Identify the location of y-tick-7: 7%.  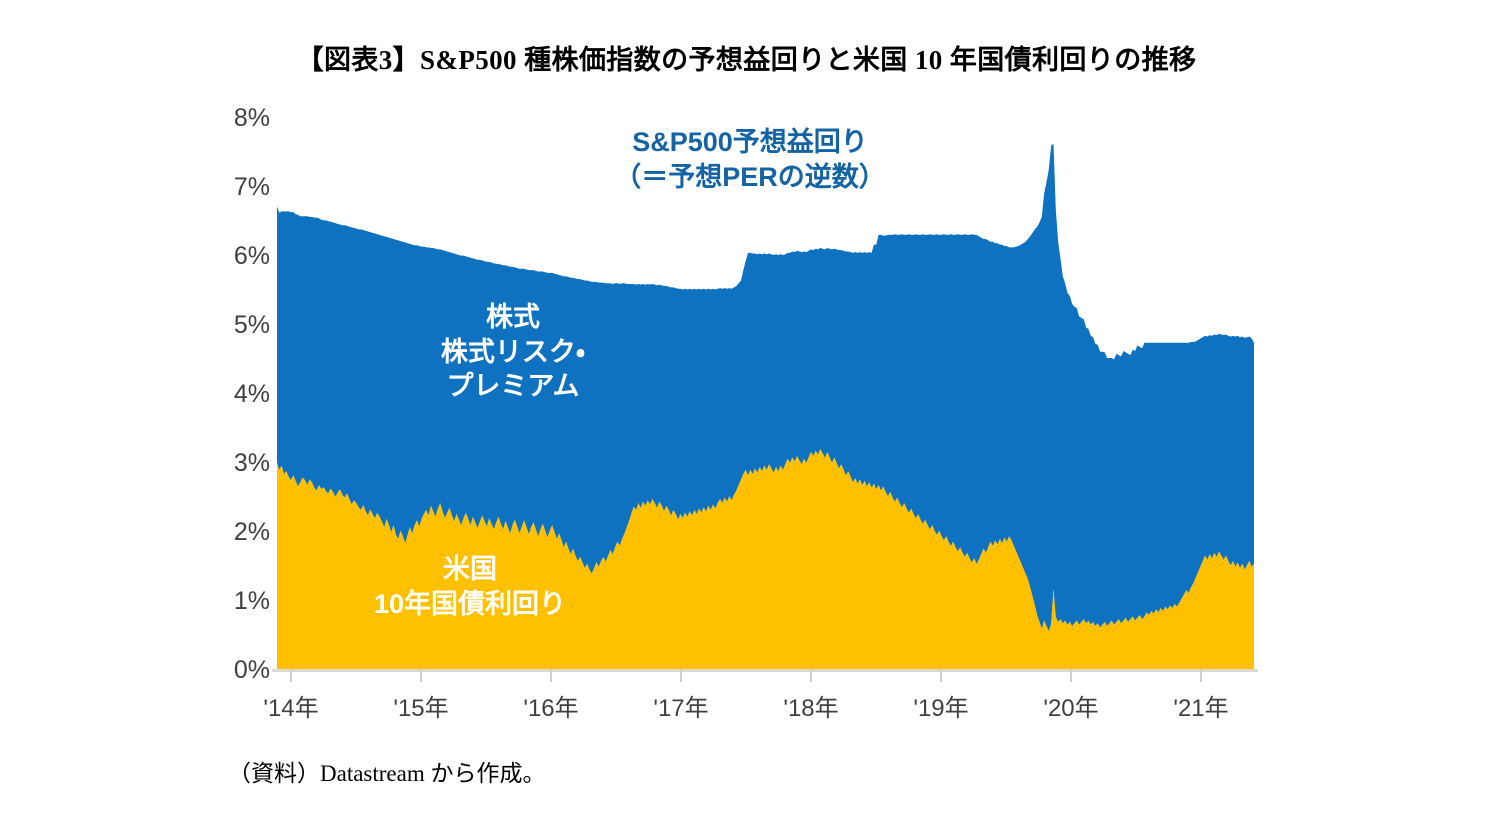
(251, 187).